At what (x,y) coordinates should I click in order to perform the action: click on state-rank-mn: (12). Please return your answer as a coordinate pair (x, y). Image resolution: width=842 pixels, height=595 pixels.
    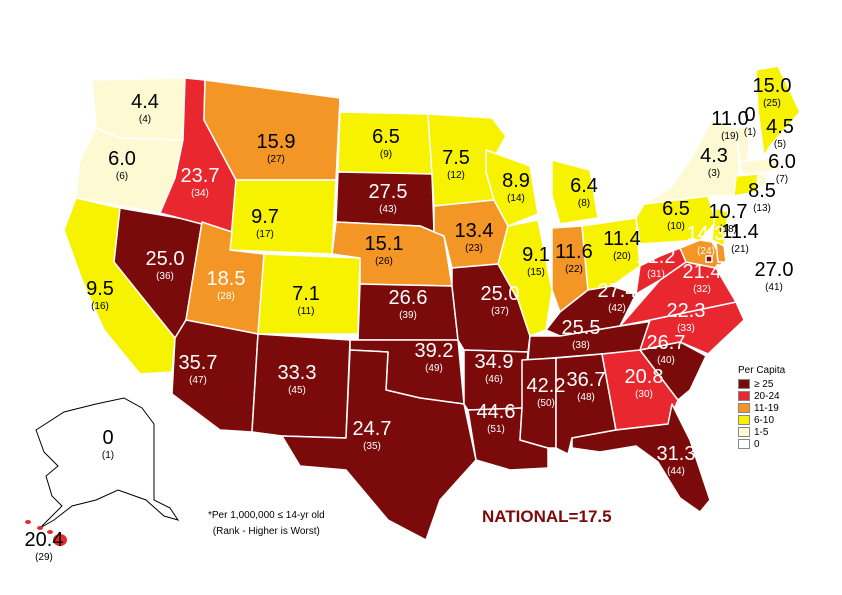
    Looking at the image, I should click on (456, 175).